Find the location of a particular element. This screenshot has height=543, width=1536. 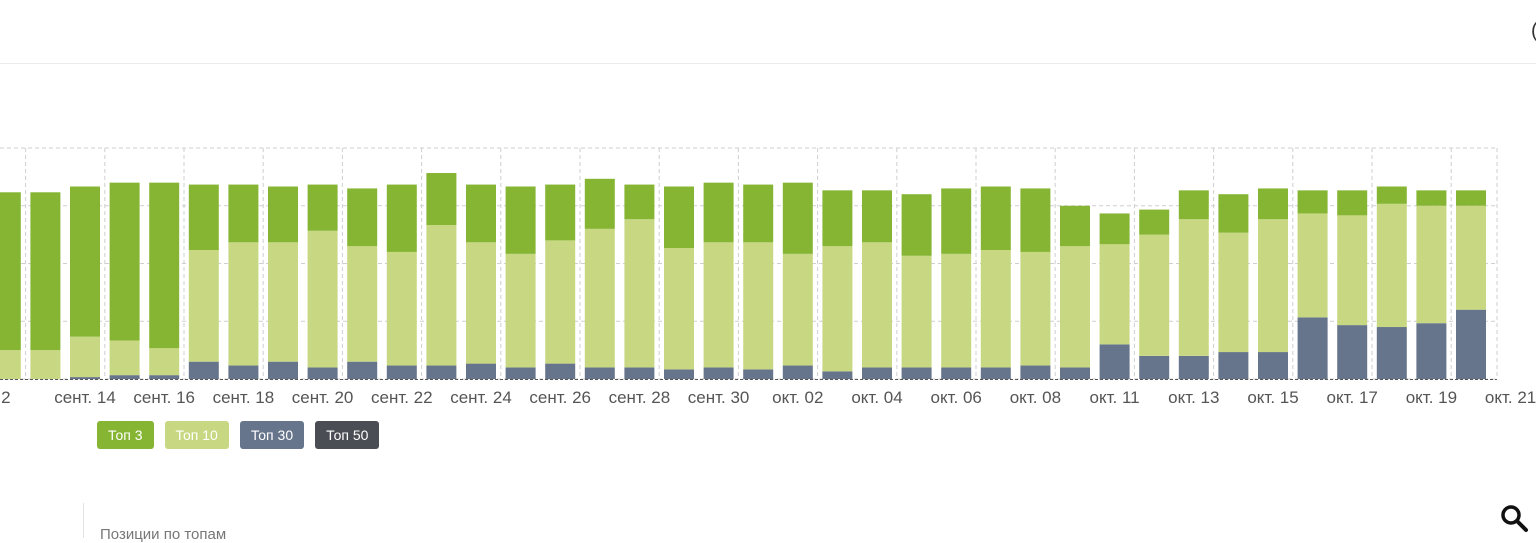

top-edge-glyph: ( is located at coordinates (1533, 31).